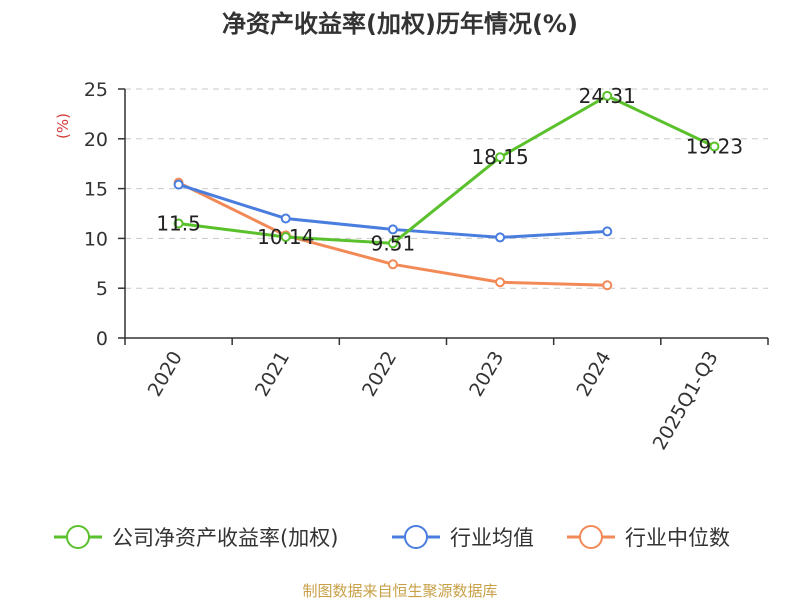 The height and width of the screenshot is (600, 800). Describe the element at coordinates (400, 24) in the screenshot. I see `chart-title: 净资产收益率(加权)历年情况(%)` at that location.